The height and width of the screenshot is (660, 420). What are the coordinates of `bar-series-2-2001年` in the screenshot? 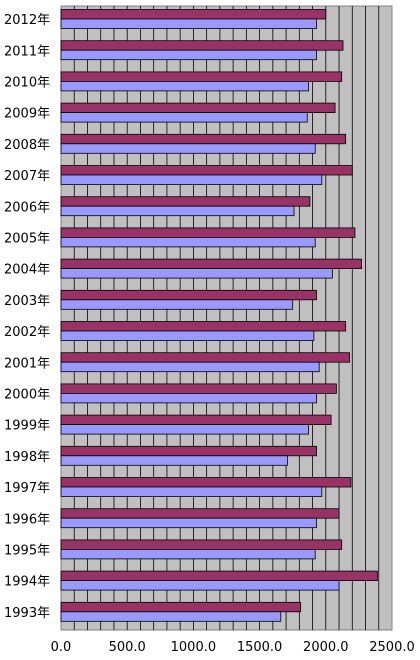 It's located at (190, 367).